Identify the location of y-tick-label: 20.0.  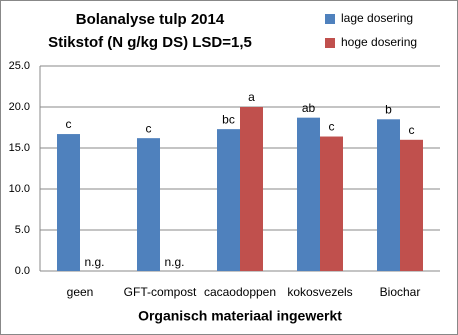
(19, 107).